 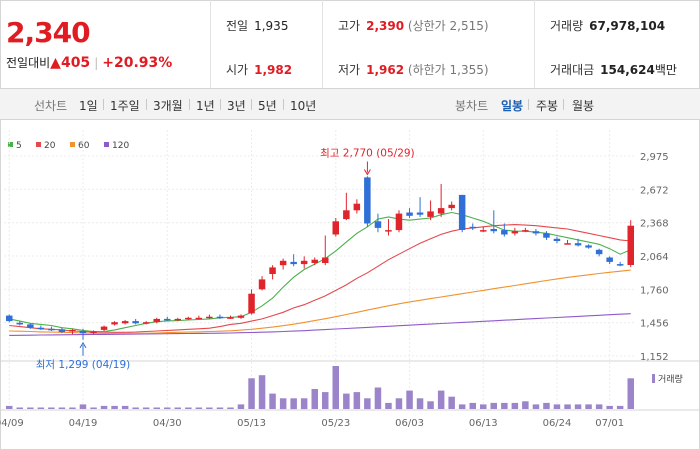 I want to click on change-value: 405, so click(x=75, y=63).